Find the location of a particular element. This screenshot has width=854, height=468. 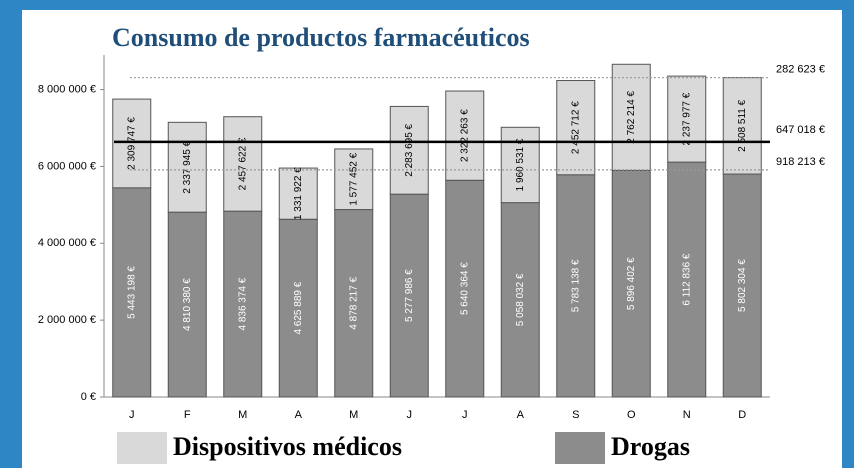

value-label: 4 878 217 € is located at coordinates (353, 302).